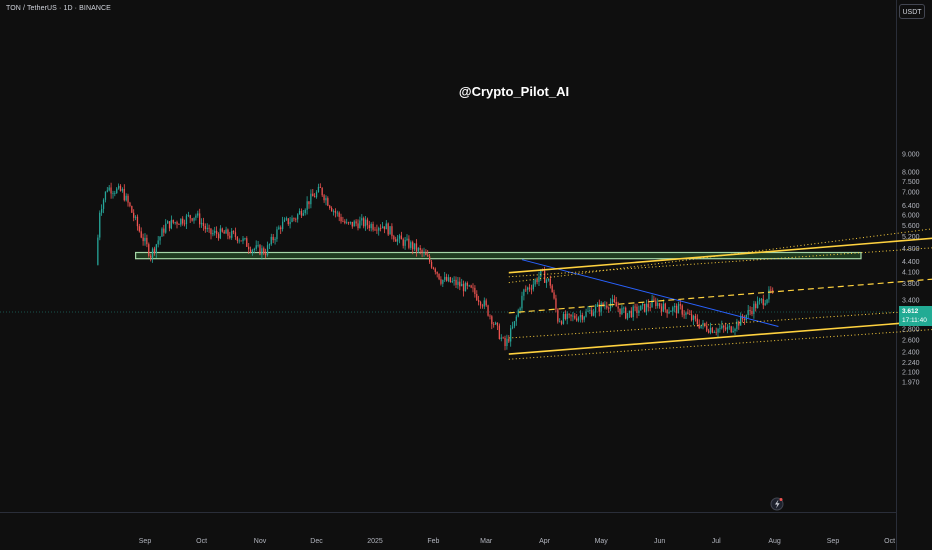  I want to click on time-tick-9: Jun, so click(659, 541).